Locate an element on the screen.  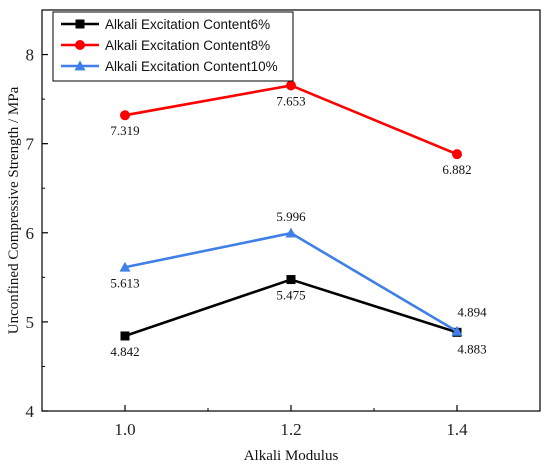
x-tick-label: 1.2 is located at coordinates (290, 429).